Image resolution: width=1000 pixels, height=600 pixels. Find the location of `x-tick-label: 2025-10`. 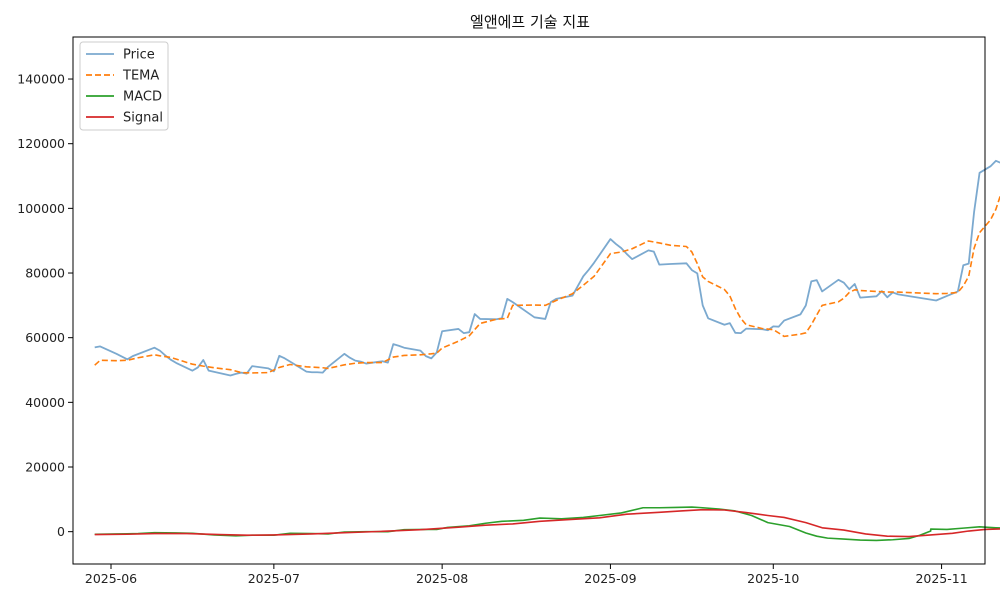

x-tick-label: 2025-10 is located at coordinates (773, 578).